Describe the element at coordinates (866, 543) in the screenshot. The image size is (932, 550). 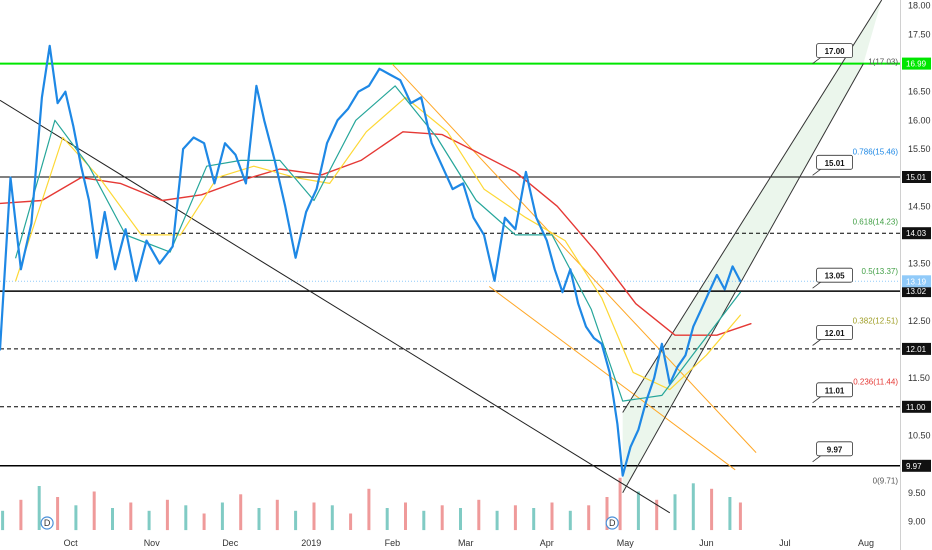
I see `x-tick-label-10: Aug` at that location.